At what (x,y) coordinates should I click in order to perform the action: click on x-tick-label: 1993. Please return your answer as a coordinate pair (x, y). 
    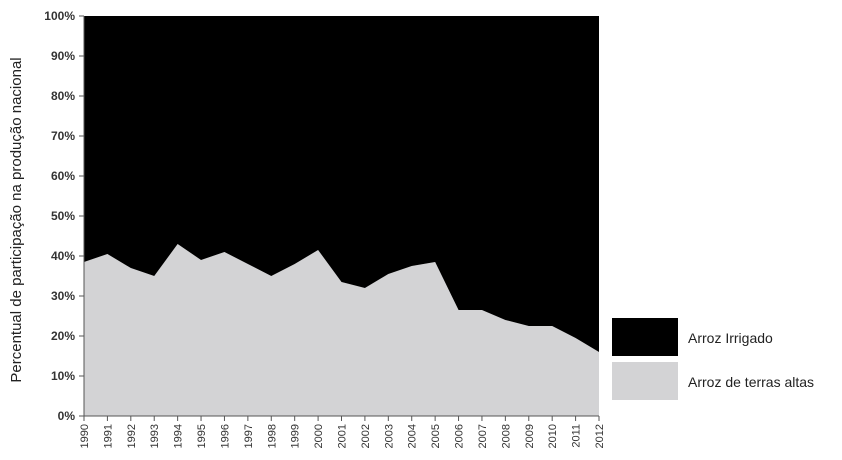
    Looking at the image, I should click on (155, 436).